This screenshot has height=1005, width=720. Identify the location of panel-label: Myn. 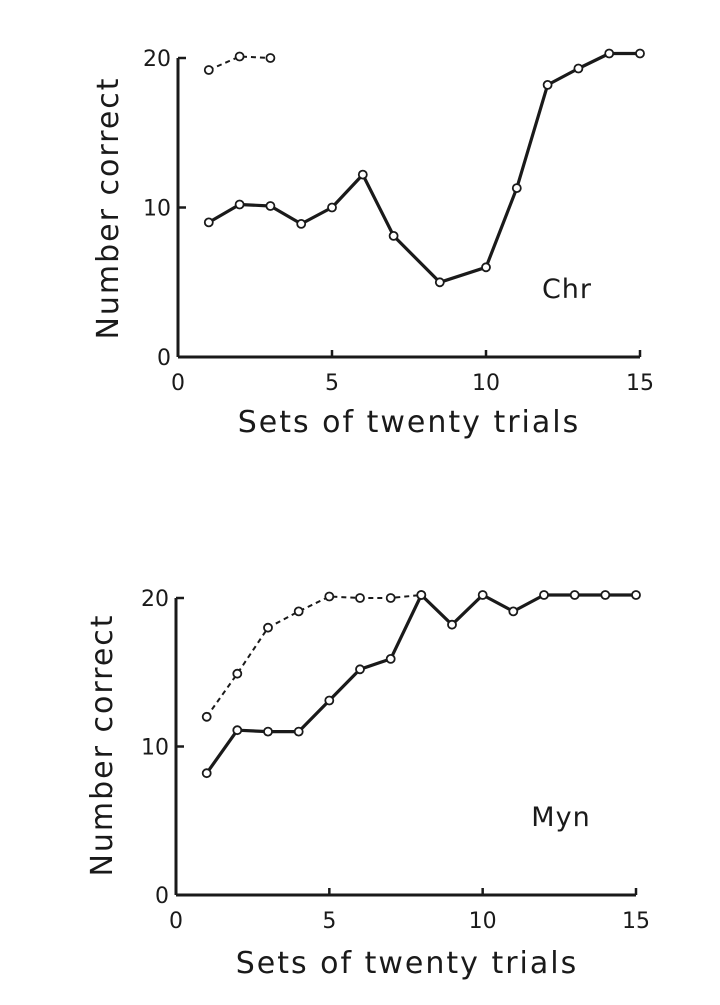
(560, 817).